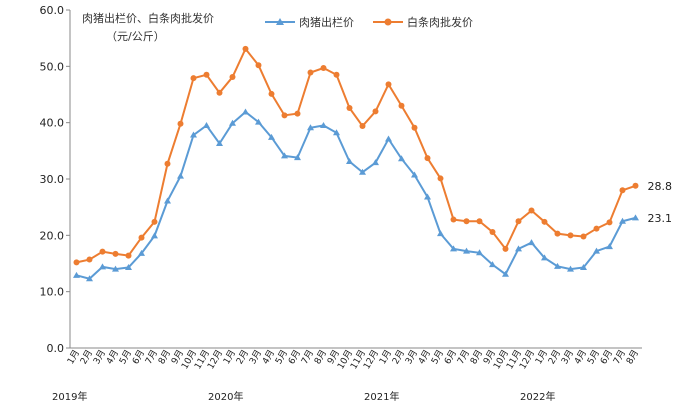  Describe the element at coordinates (303, 396) in the screenshot. I see `year-labels: 2019年 2020年 2021年 2022年` at that location.